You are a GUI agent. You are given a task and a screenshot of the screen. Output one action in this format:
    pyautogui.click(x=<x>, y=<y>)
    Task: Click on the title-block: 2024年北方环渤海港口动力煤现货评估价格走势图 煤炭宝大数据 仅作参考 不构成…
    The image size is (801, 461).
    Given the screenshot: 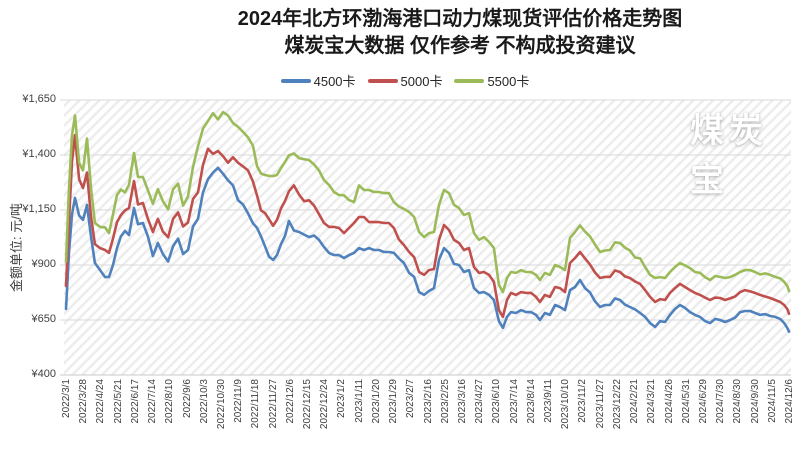 What is the action you would take?
    pyautogui.click(x=458, y=33)
    